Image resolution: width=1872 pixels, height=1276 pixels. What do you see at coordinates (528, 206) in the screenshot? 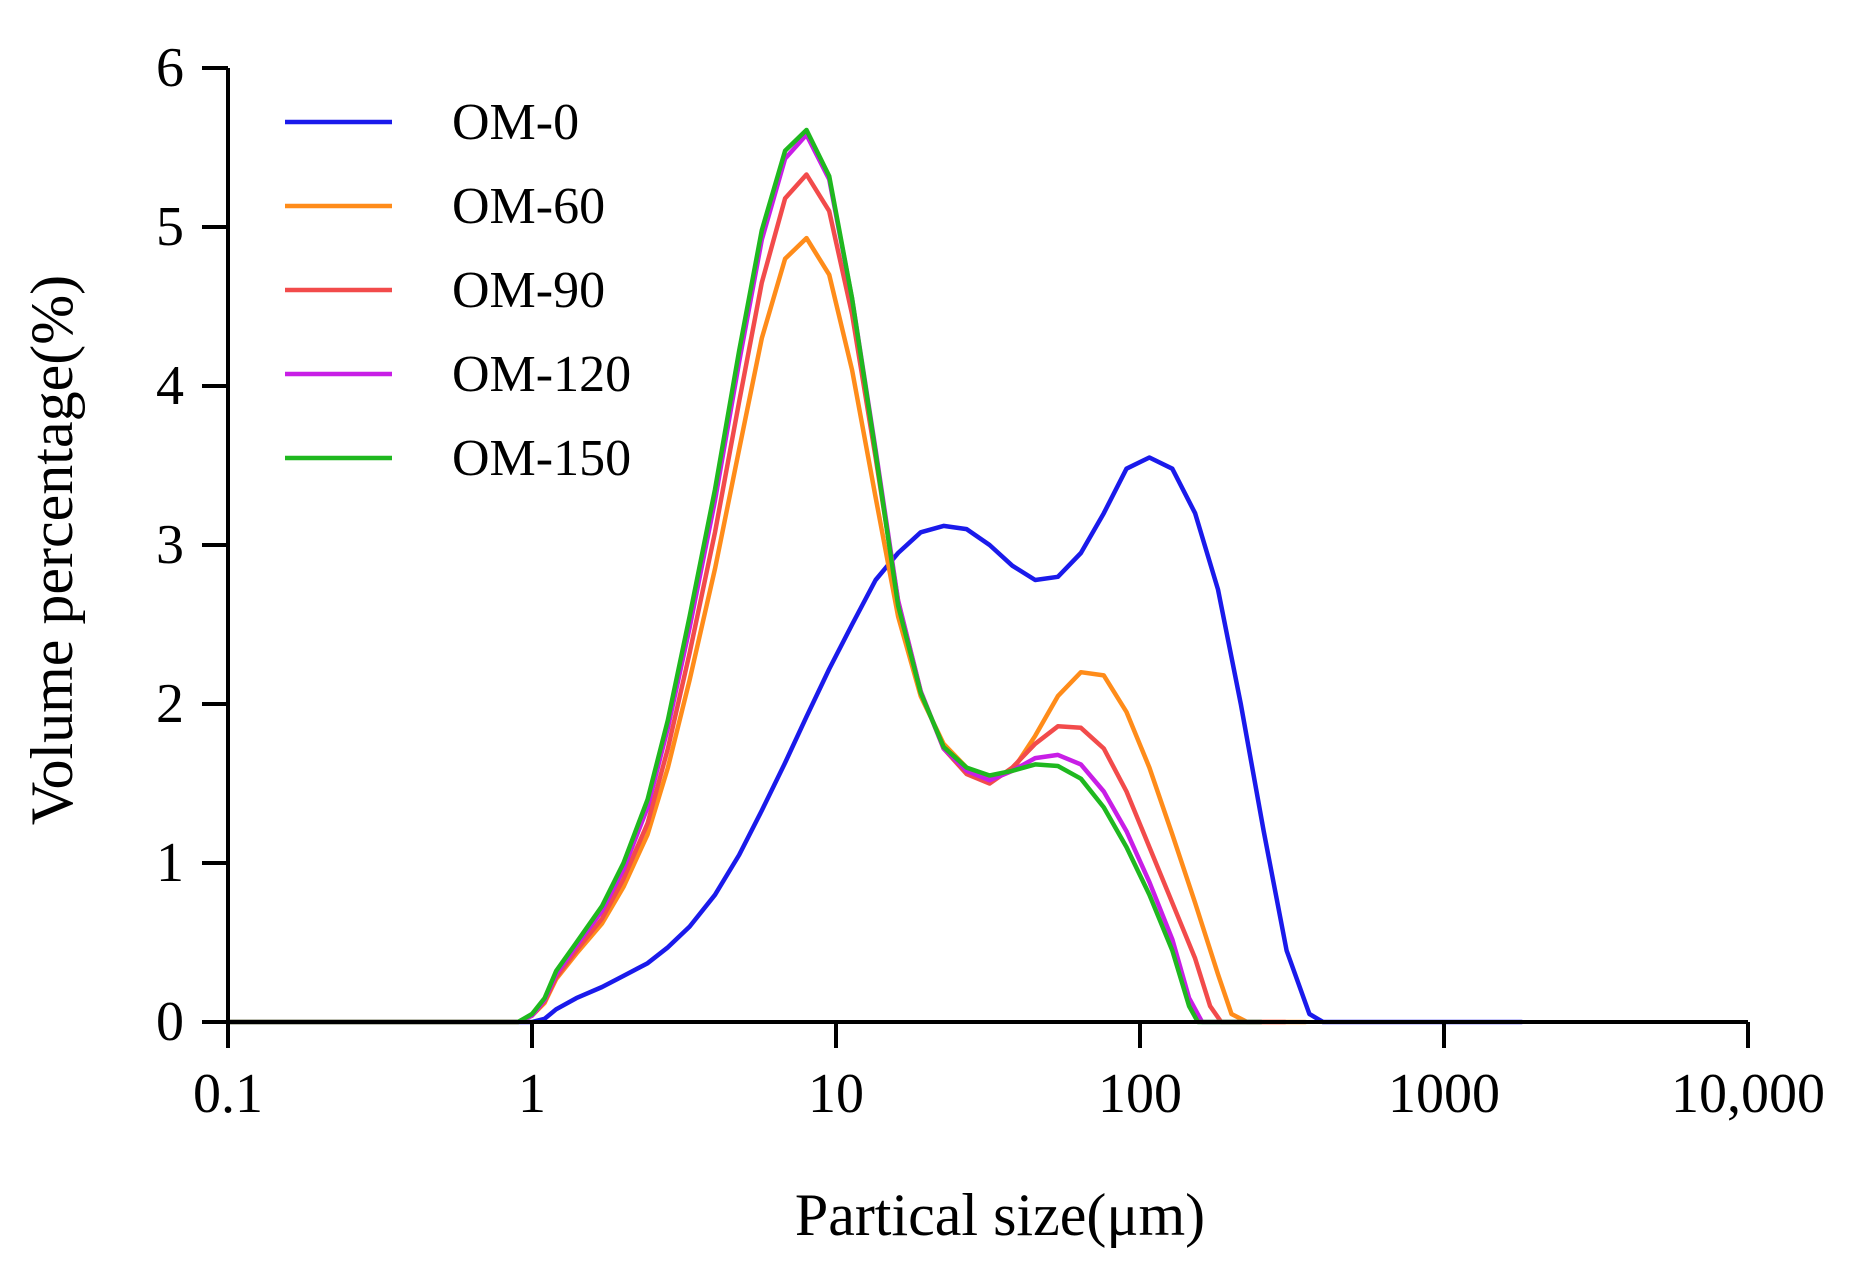
I see `legend-label-om-60: OM-60` at bounding box center [528, 206].